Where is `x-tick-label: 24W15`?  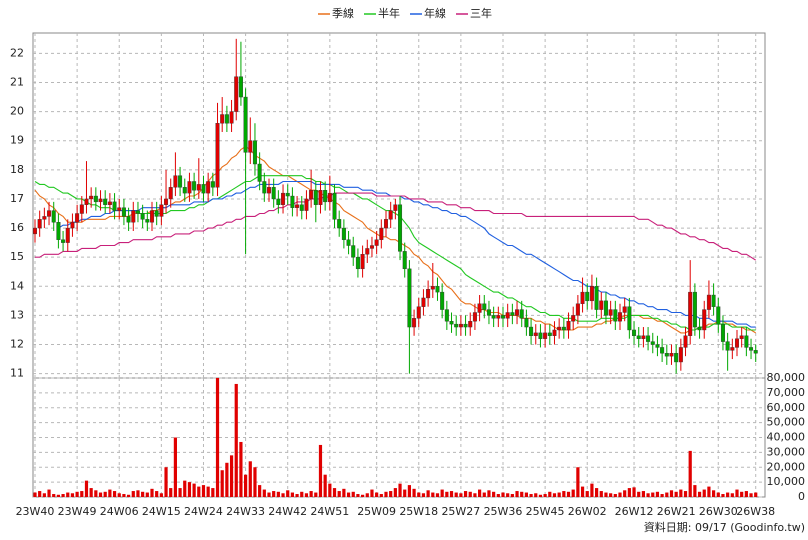 x-tick-label: 24W15 is located at coordinates (161, 511).